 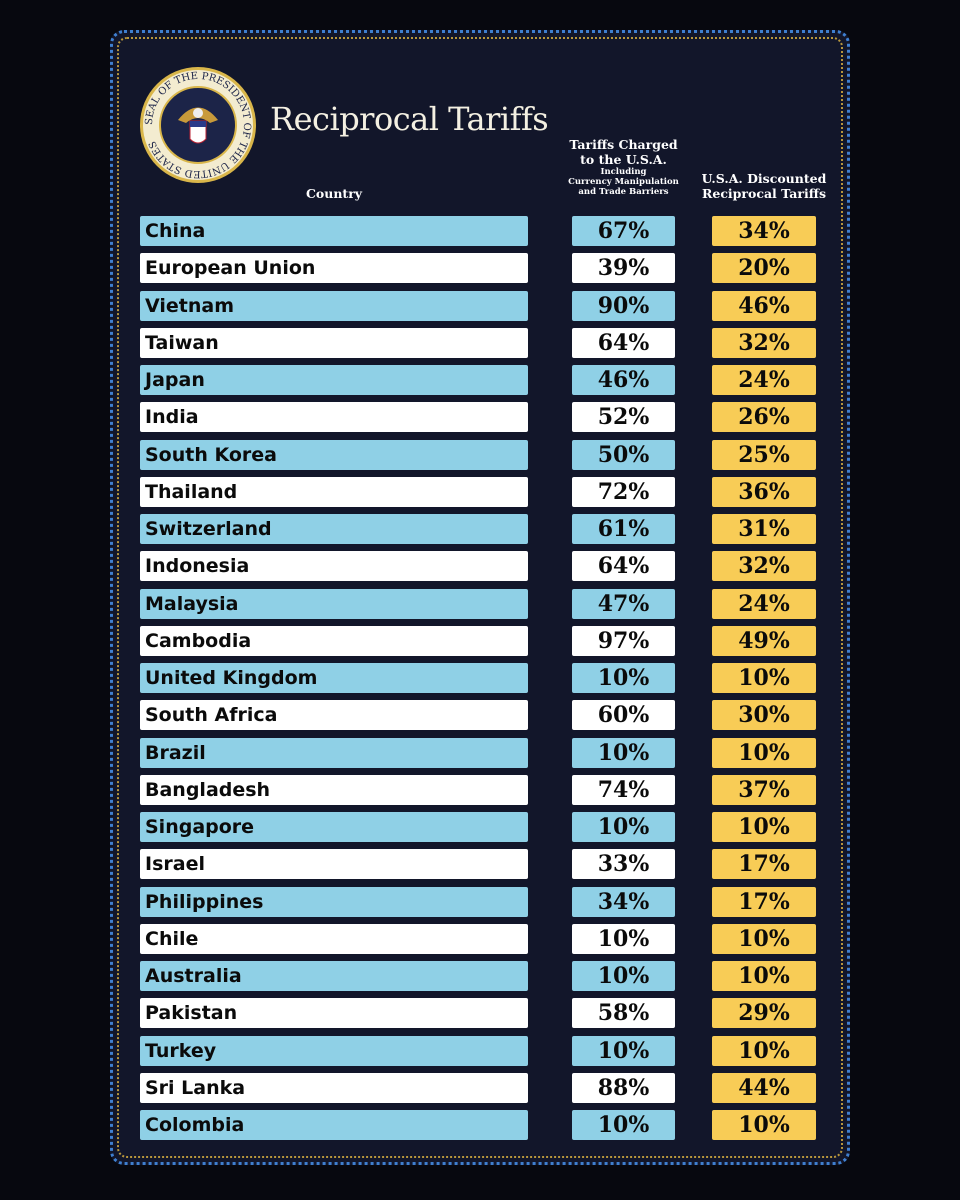 What do you see at coordinates (623, 268) in the screenshot?
I see `tariff-cell: 39%` at bounding box center [623, 268].